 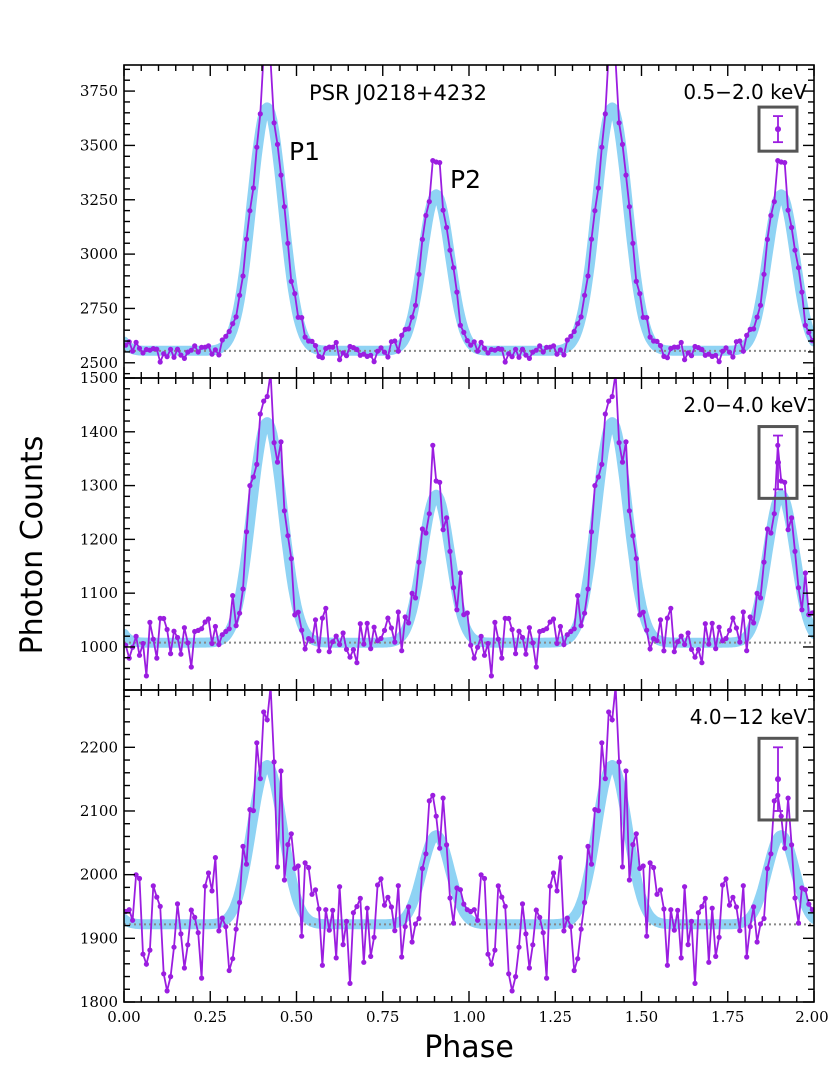 What do you see at coordinates (99, 308) in the screenshot?
I see `y-tick-label: 2750` at bounding box center [99, 308].